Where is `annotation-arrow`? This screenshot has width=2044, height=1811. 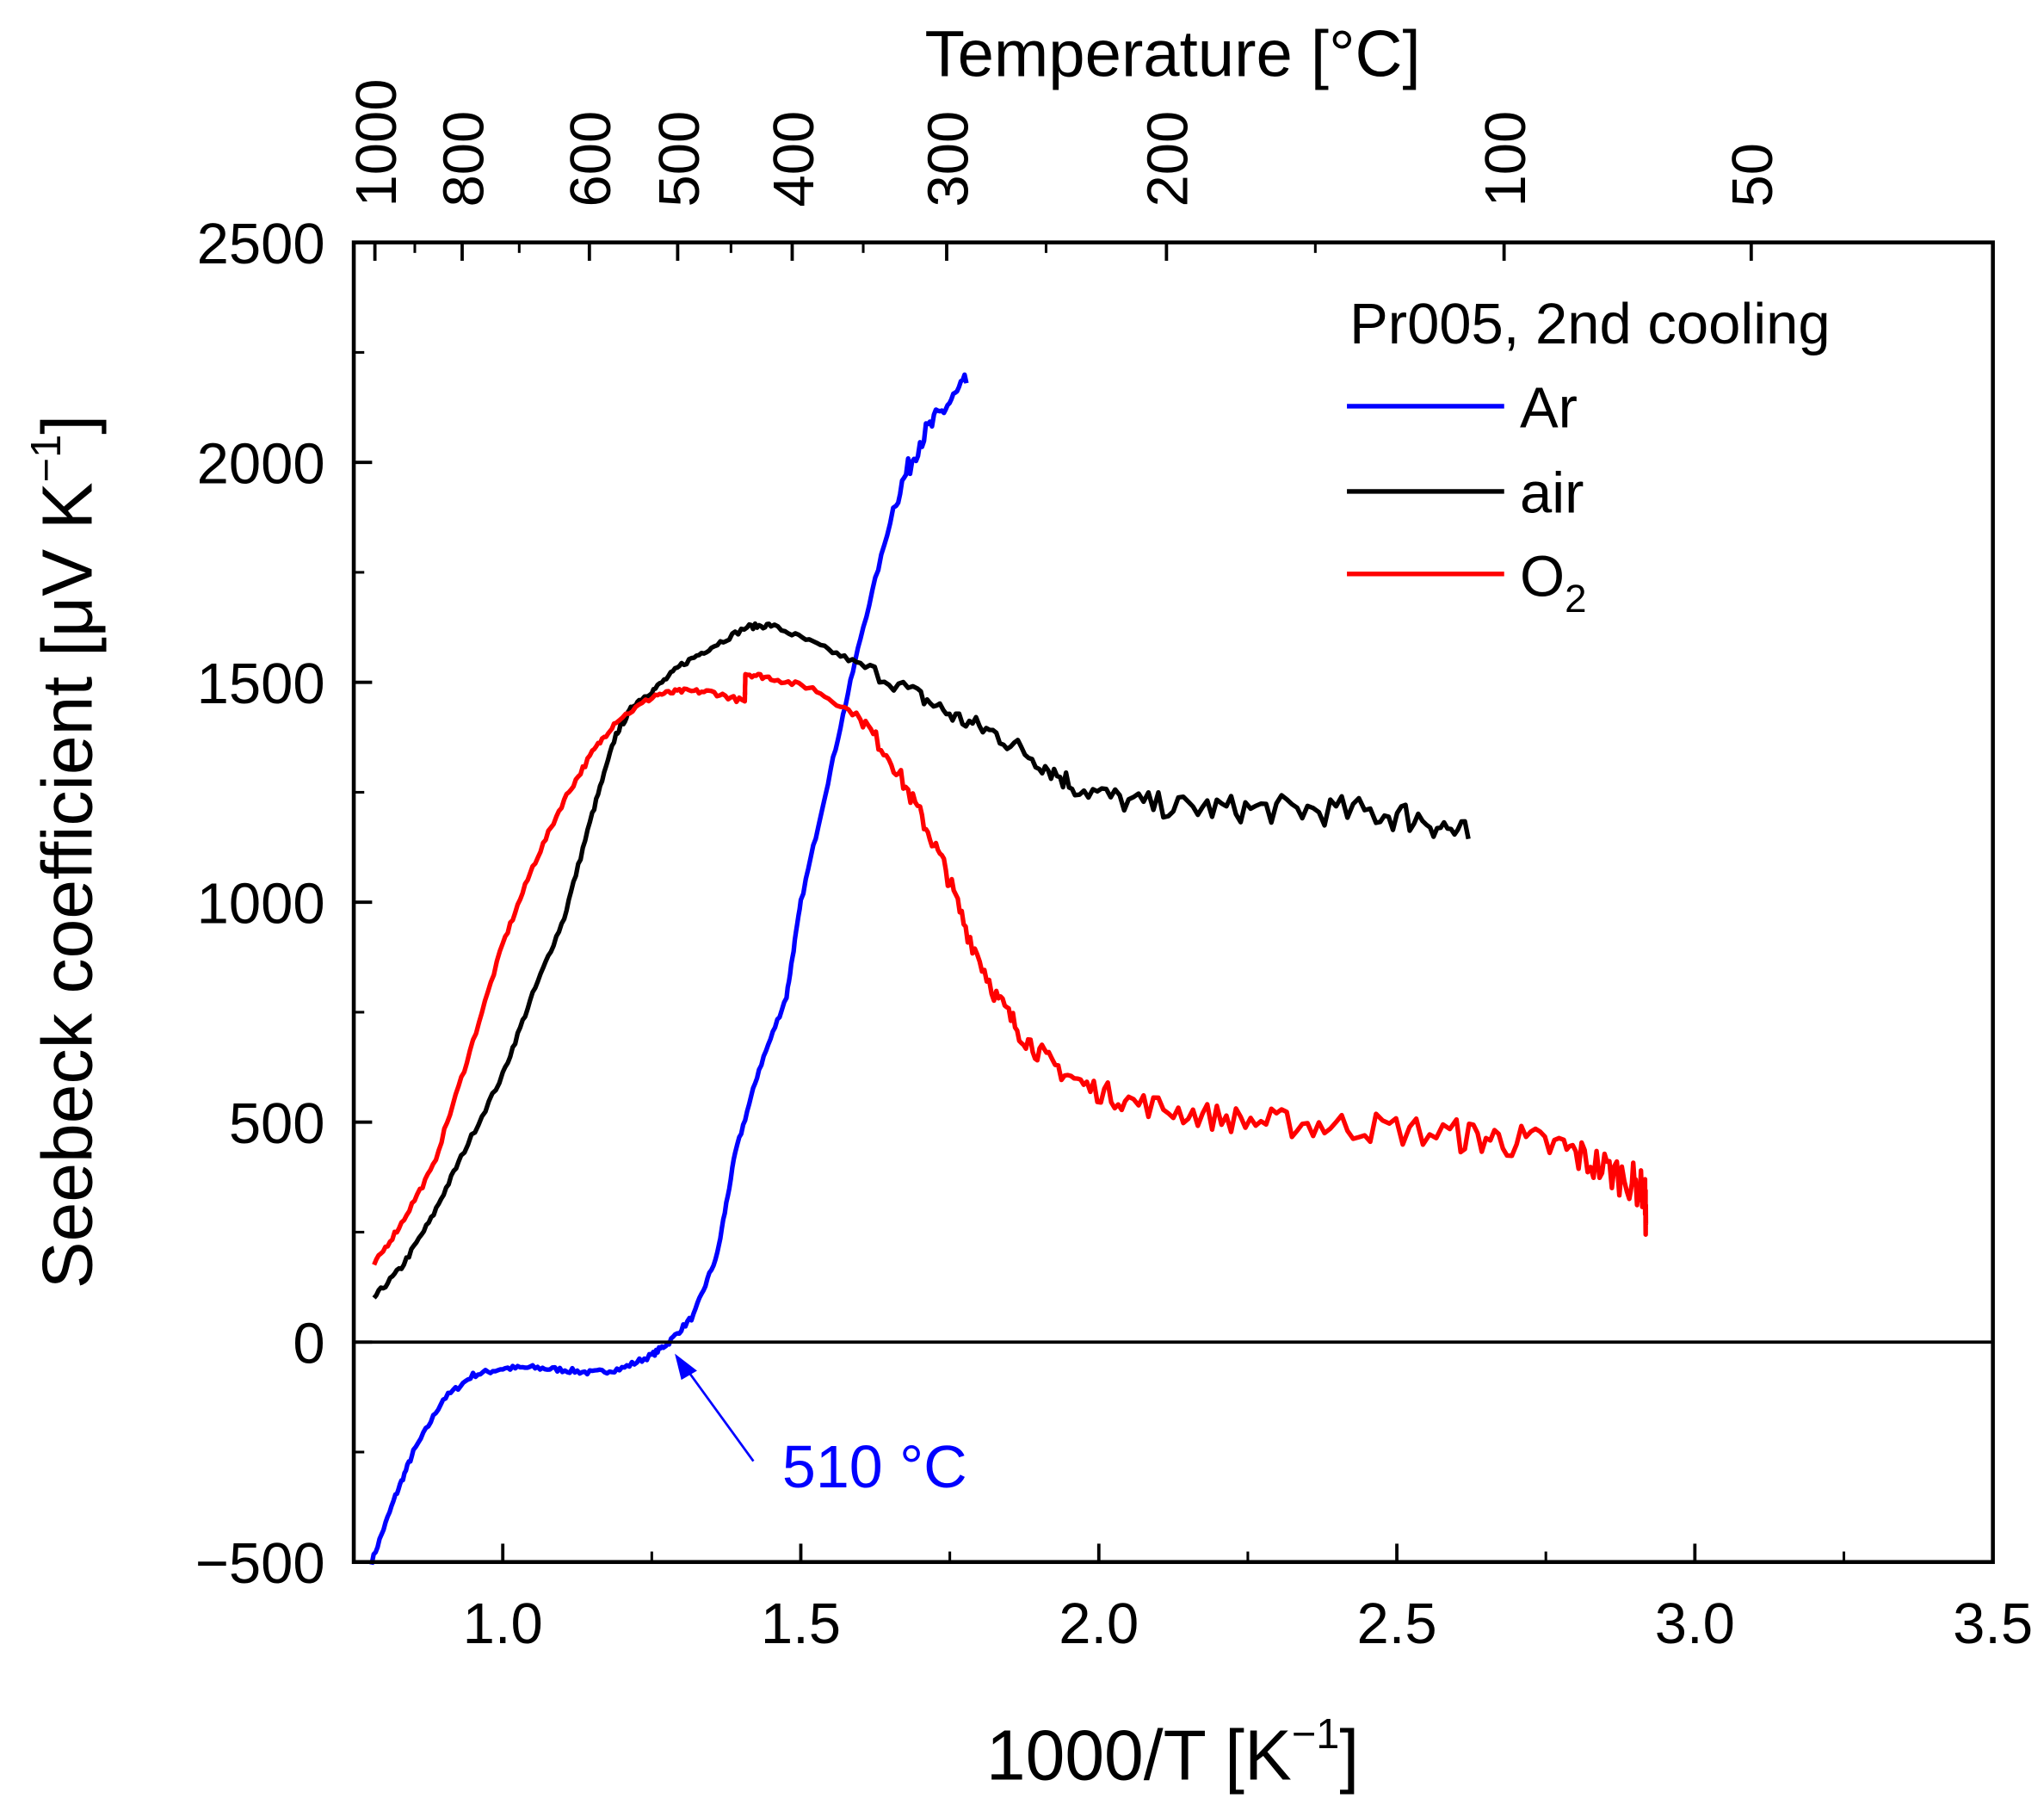
annotation-arrow is located at coordinates (718, 1413).